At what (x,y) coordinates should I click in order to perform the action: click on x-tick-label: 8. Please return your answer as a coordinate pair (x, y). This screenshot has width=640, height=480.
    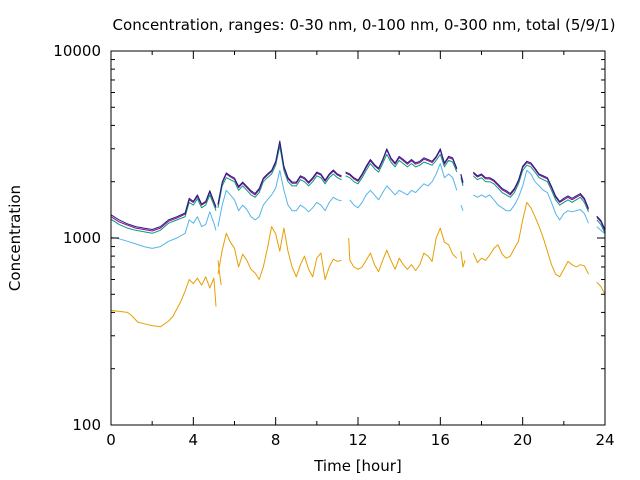
    Looking at the image, I should click on (276, 440).